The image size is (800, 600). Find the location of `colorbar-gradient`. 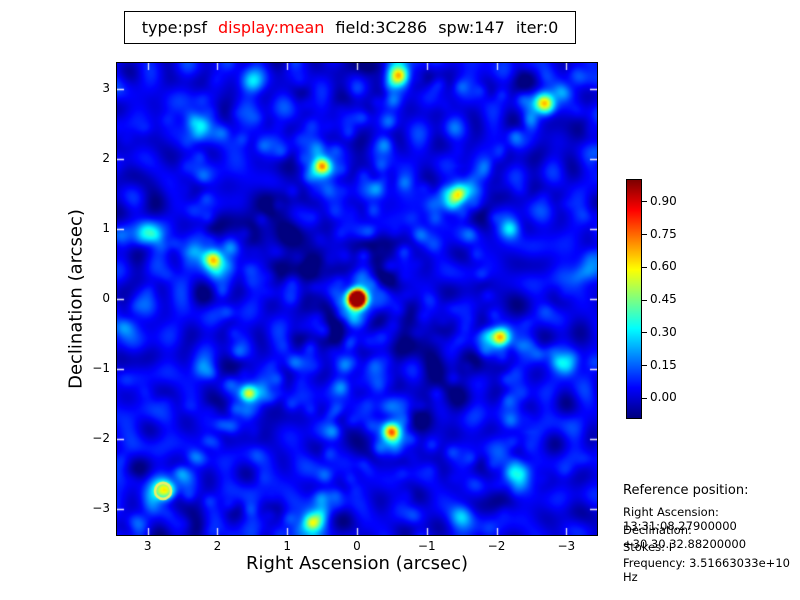

colorbar-gradient is located at coordinates (634, 299).